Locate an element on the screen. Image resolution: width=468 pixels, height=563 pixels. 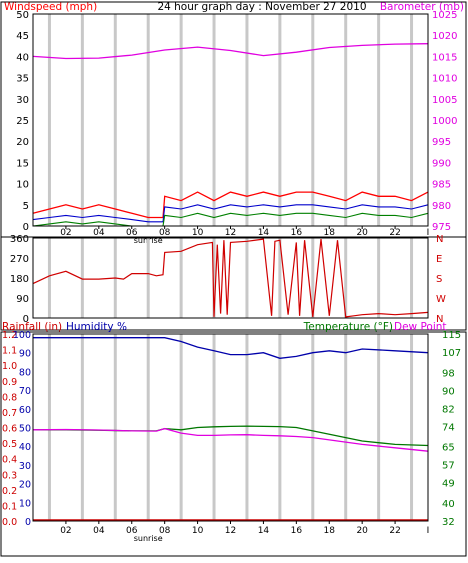
wind-direction-series-line is located at coordinates (230, 278).